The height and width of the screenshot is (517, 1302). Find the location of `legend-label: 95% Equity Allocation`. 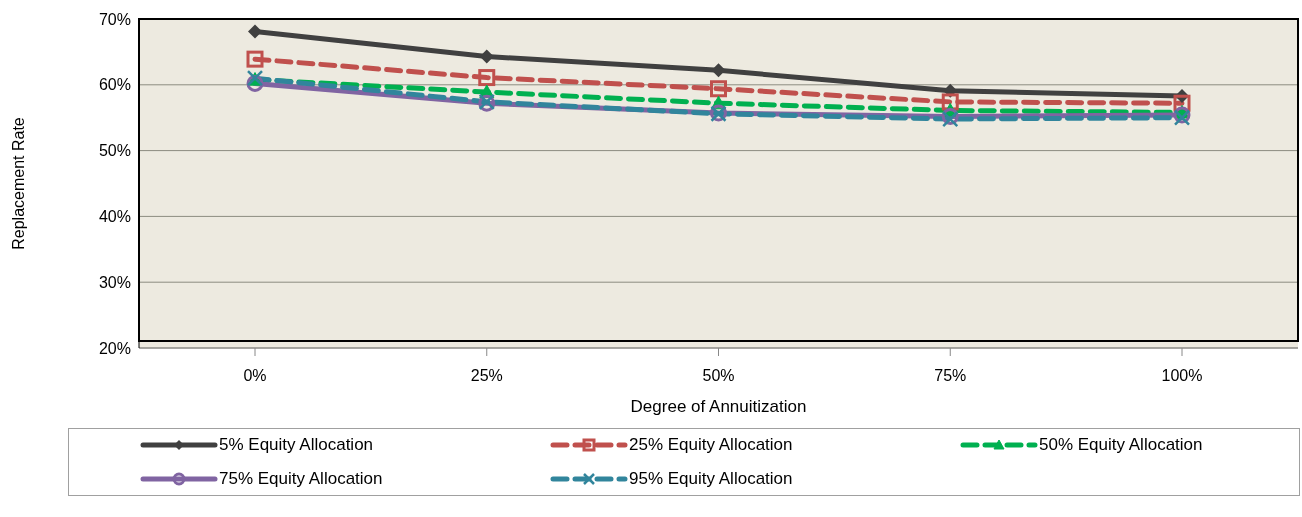

legend-label: 95% Equity Allocation is located at coordinates (711, 479).